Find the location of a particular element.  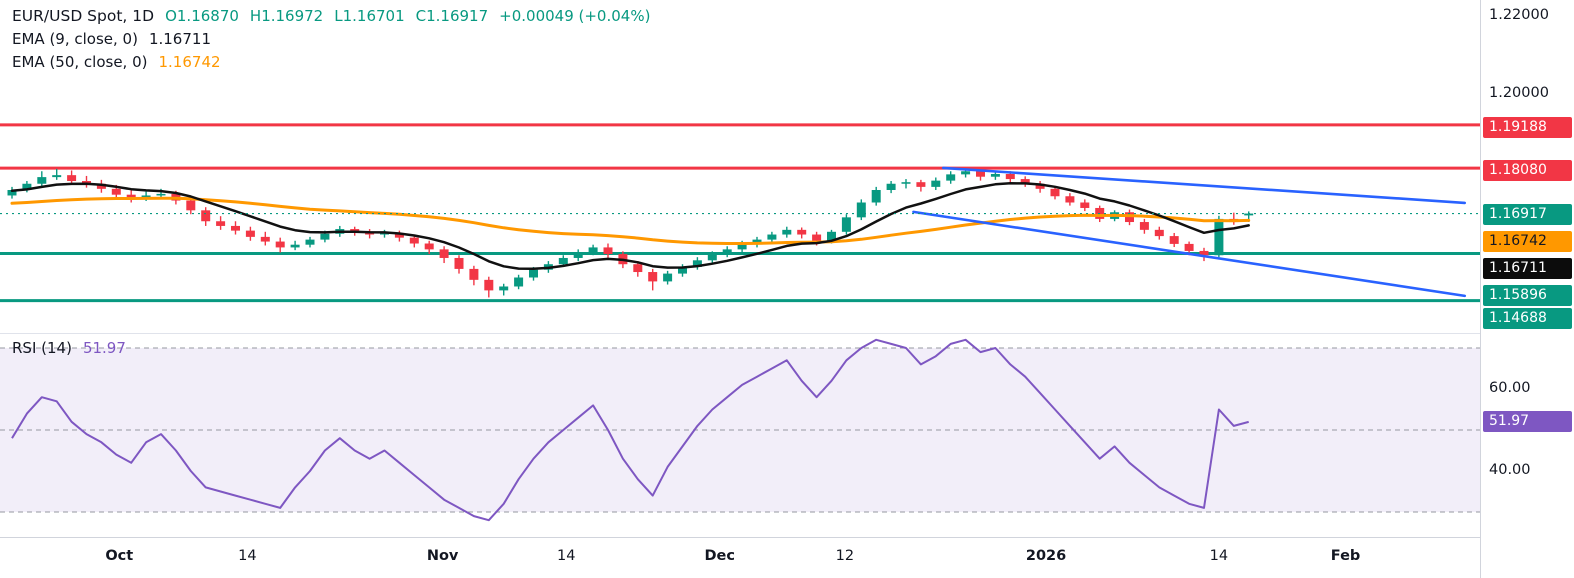

ema9-line is located at coordinates (630, 226).